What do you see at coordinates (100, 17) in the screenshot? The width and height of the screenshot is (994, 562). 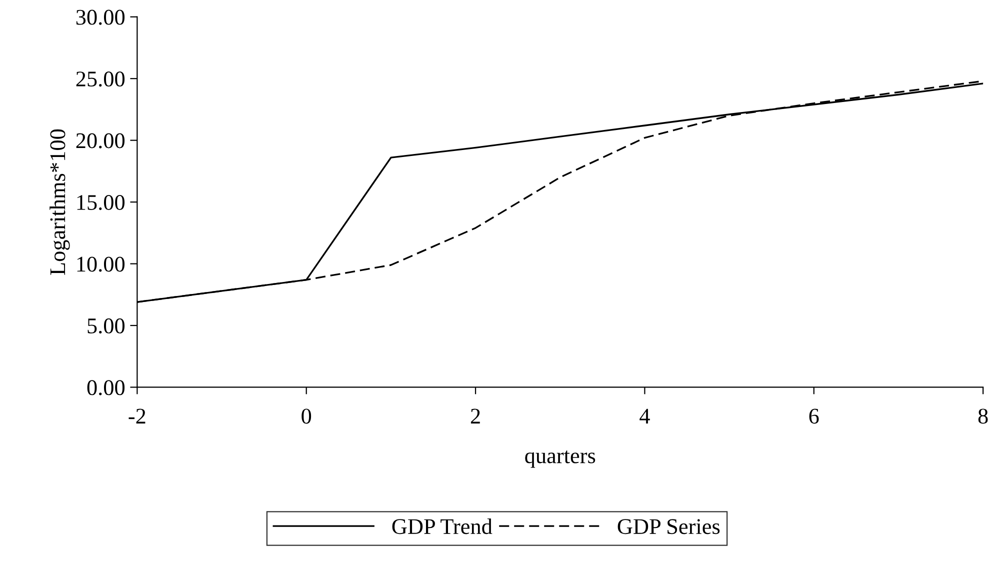 I see `y-tick-label: 30.00` at bounding box center [100, 17].